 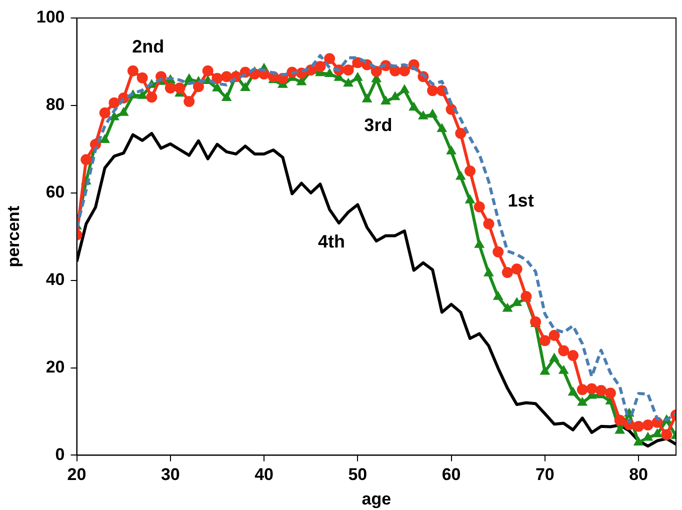 What do you see at coordinates (331, 242) in the screenshot?
I see `series-label: 4th` at bounding box center [331, 242].